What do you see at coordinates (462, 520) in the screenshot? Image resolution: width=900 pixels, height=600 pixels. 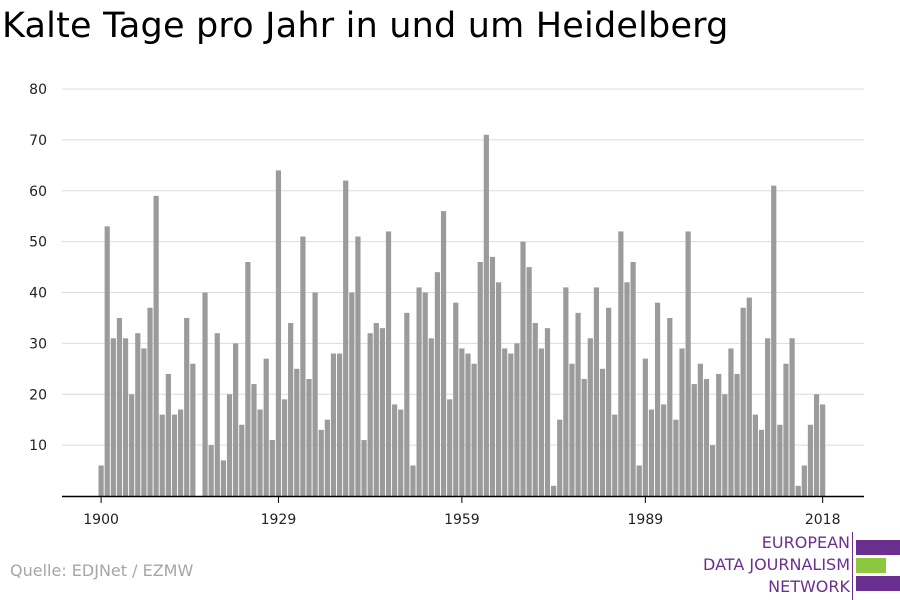 I see `x-tick-label-1959: 1959` at bounding box center [462, 520].